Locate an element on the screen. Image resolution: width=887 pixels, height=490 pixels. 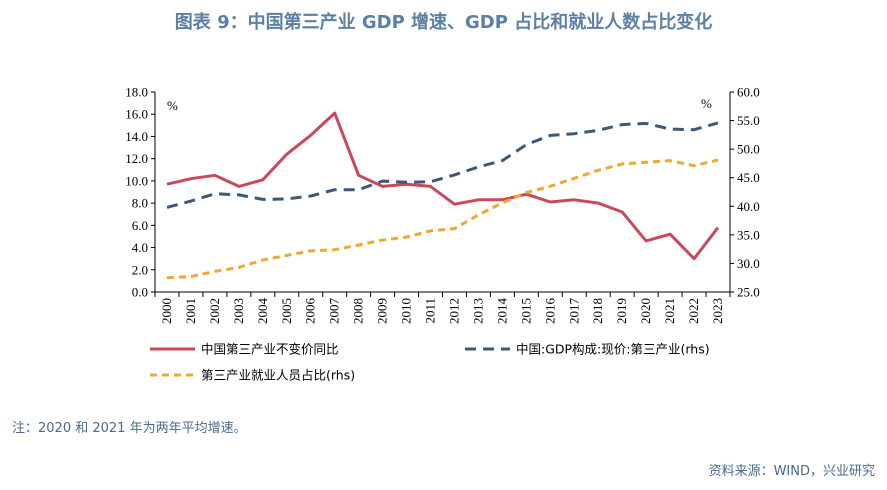
legend-label-3: 第三产业就业人员占比(rhs) is located at coordinates (278, 375).